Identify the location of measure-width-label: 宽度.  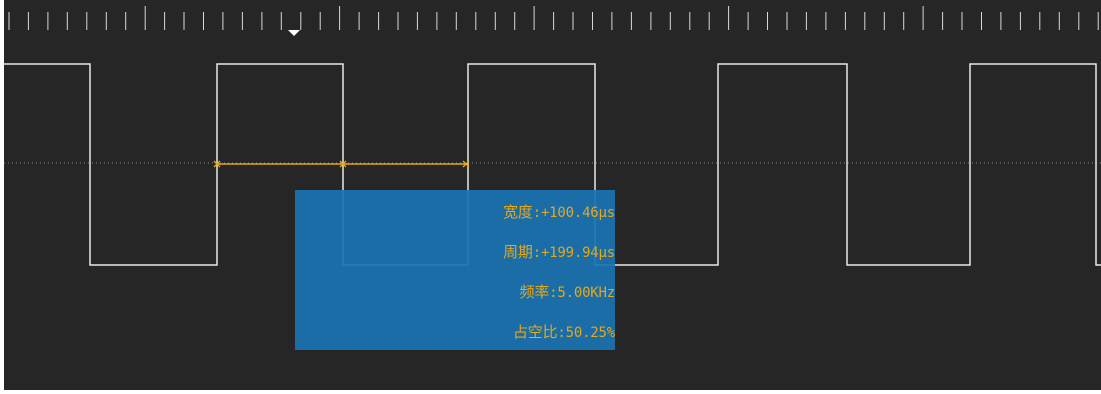
(518, 212).